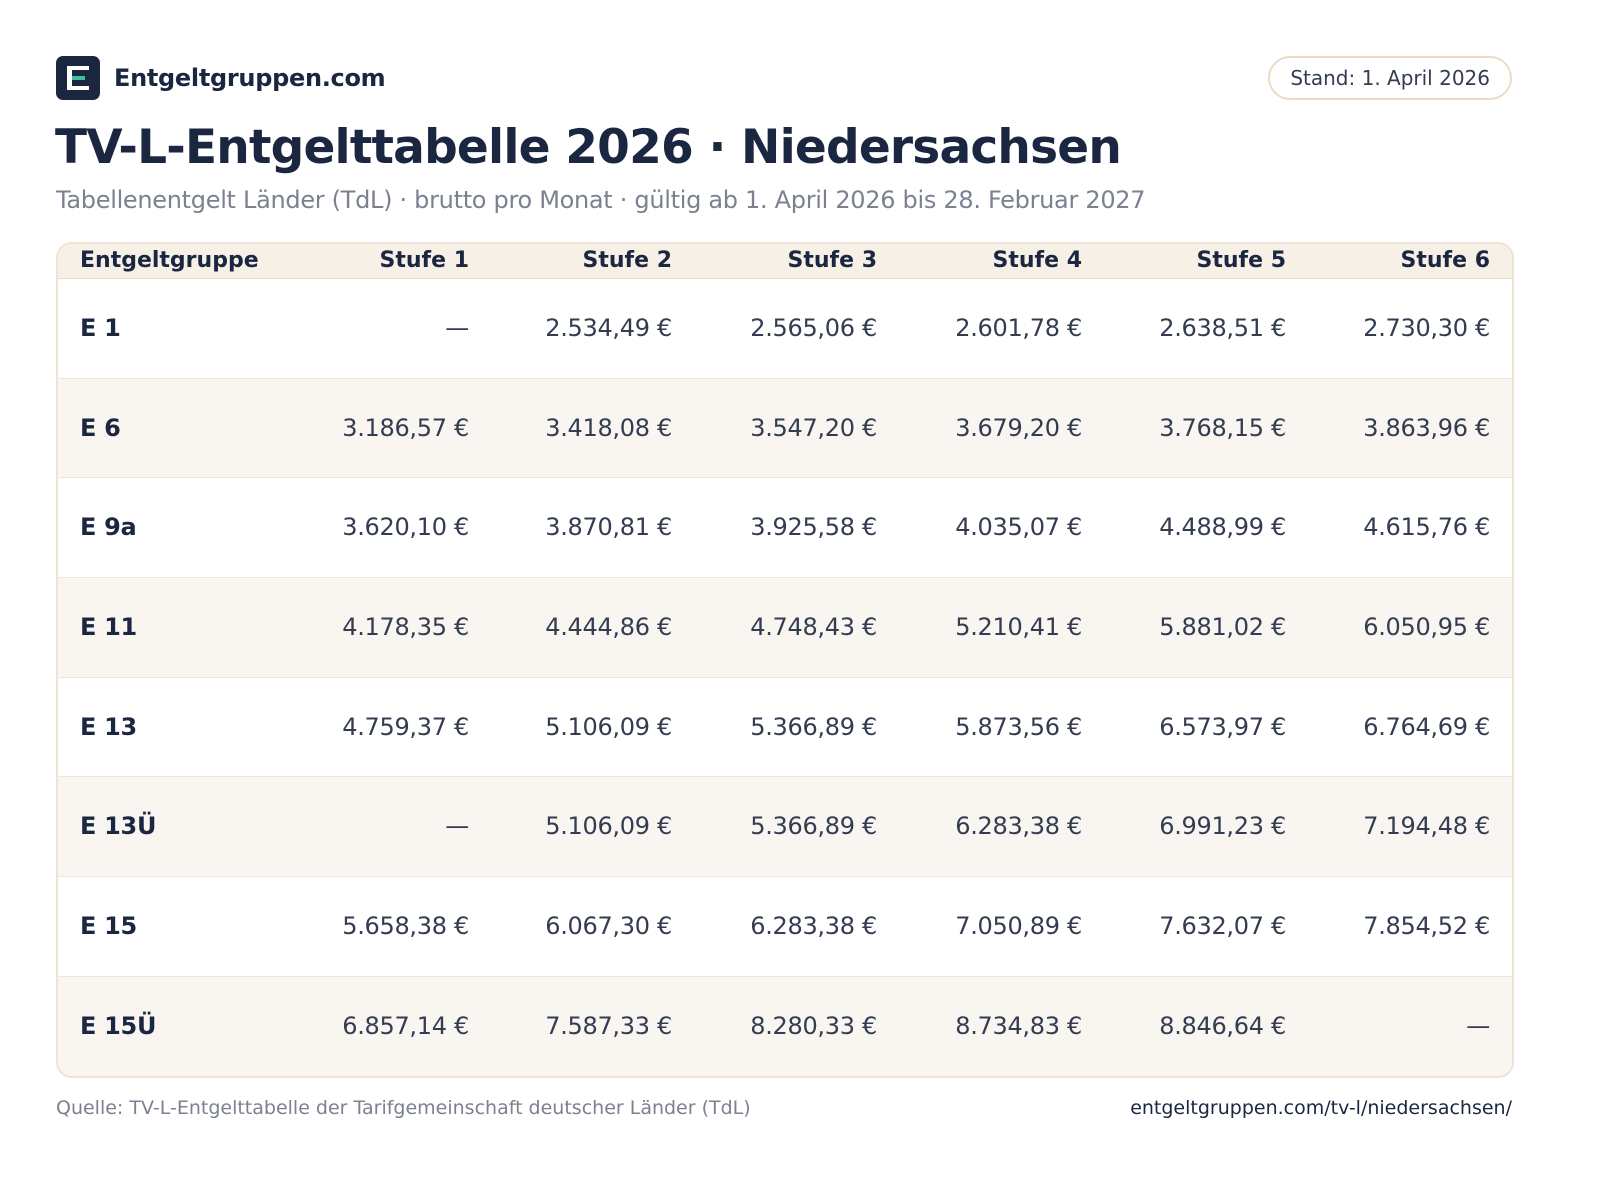  What do you see at coordinates (108, 926) in the screenshot?
I see `group-cell: E 15` at bounding box center [108, 926].